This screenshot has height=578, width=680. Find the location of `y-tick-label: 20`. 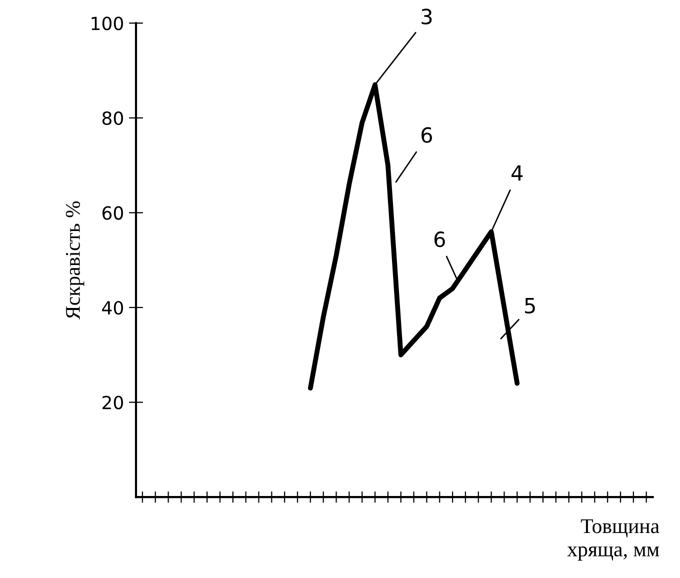

y-tick-label: 20 is located at coordinates (112, 403).